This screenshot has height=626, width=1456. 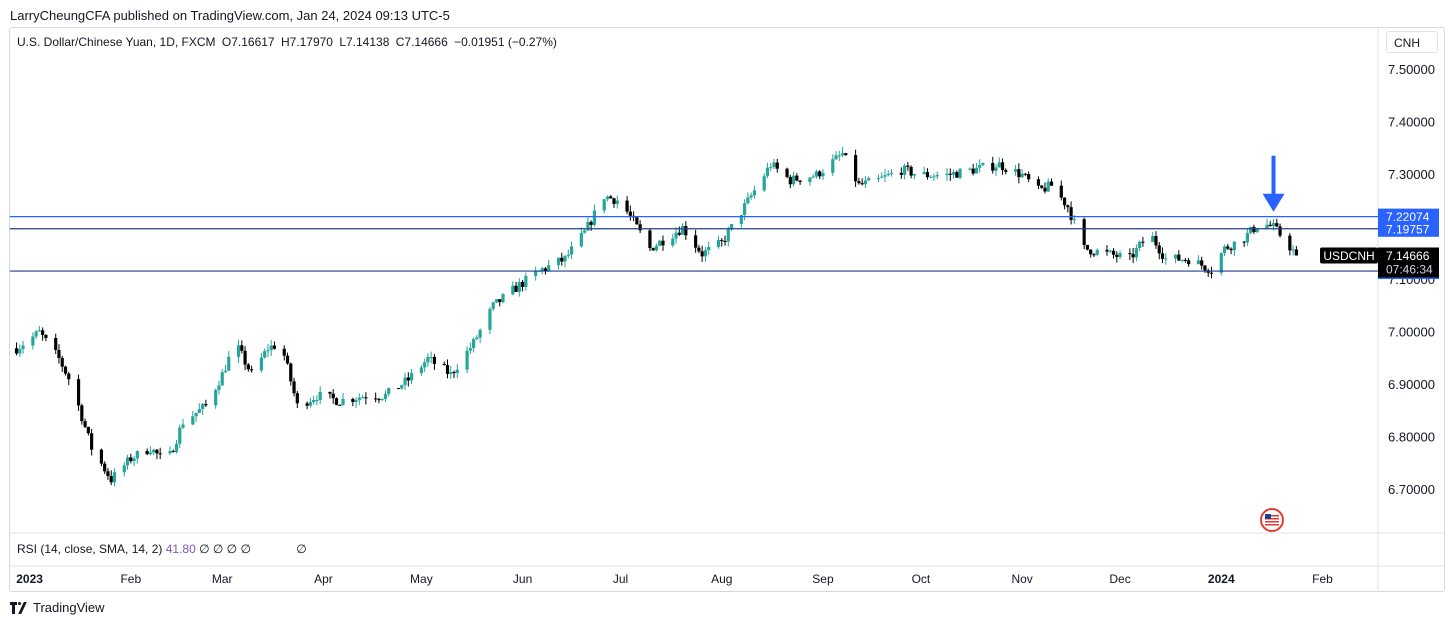 I want to click on flag-canton, so click(x=1268, y=516).